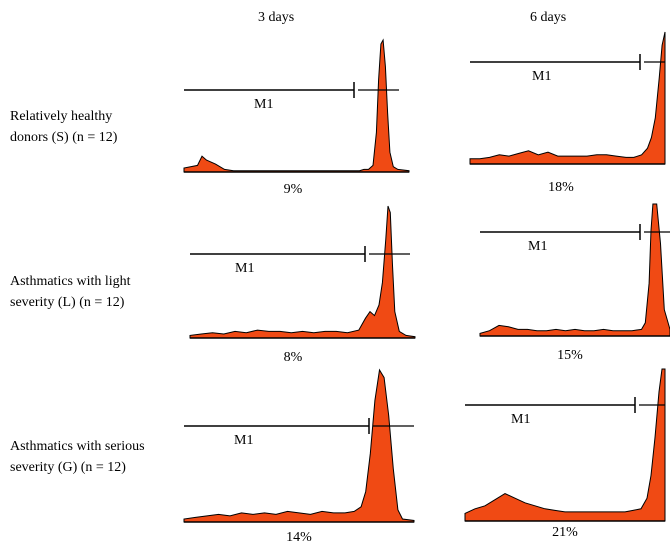 The image size is (670, 548). I want to click on row-label-line1: Asthmatics with serious, so click(77, 446).